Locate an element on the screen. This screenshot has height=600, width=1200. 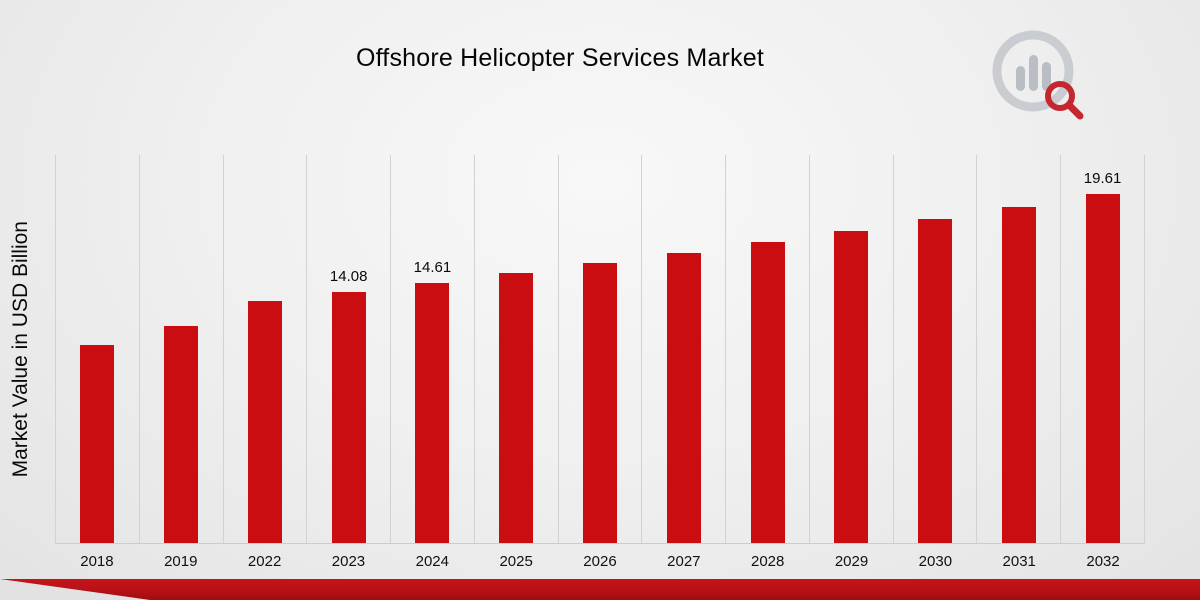
chart-column-2030 is located at coordinates (934, 349).